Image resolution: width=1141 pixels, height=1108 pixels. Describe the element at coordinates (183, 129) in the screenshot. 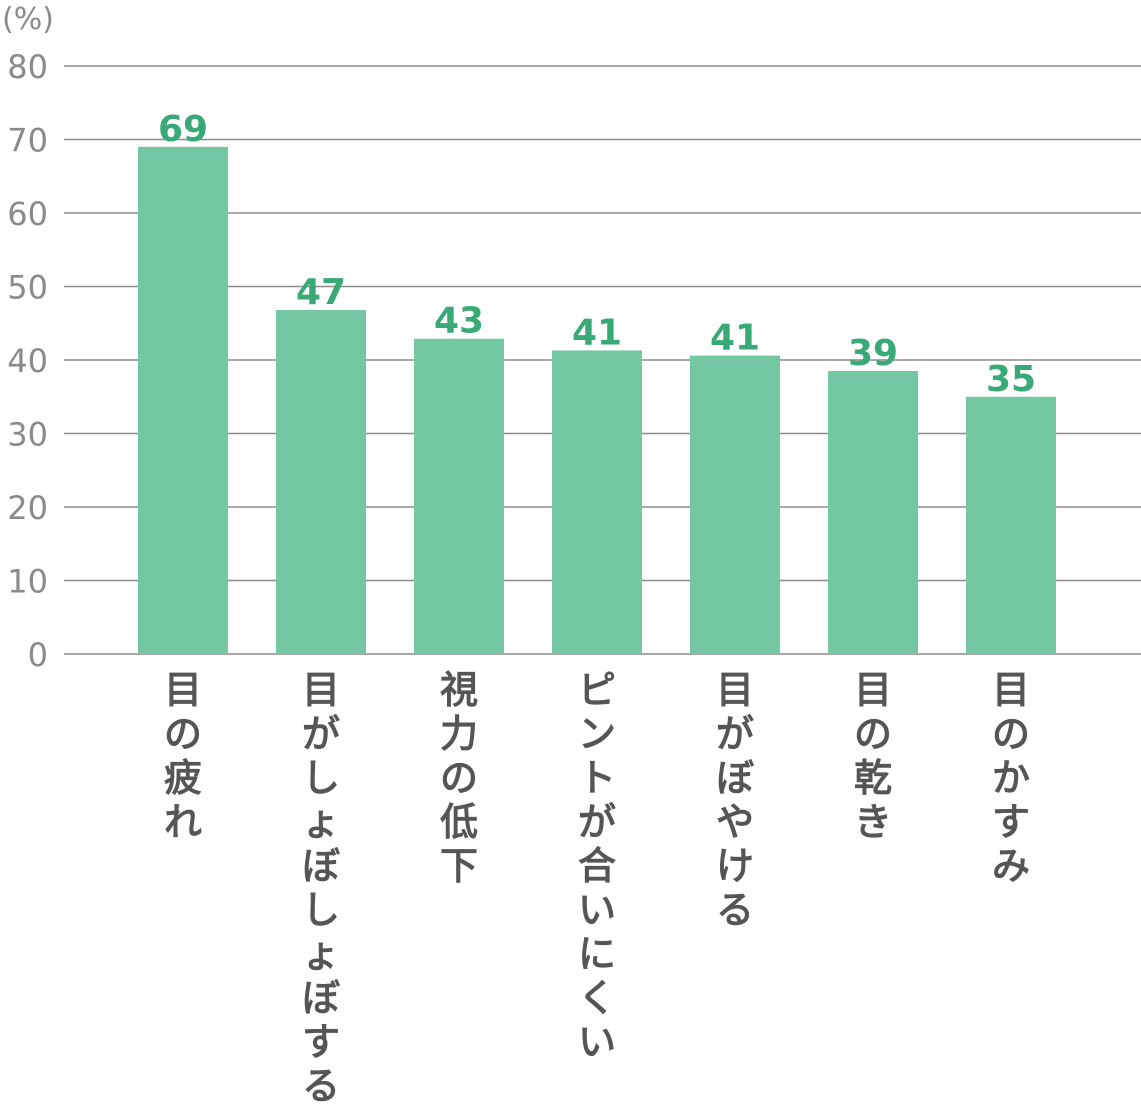

I see `data-label-1: 69` at that location.